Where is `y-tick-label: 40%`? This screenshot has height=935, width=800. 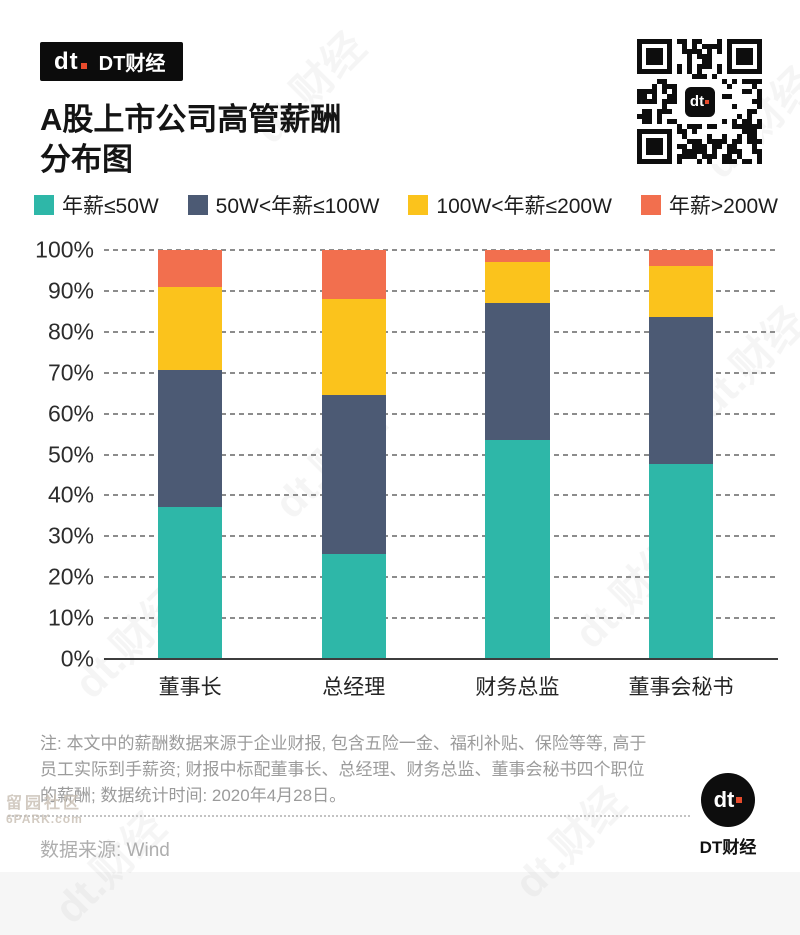
y-tick-label: 40% is located at coordinates (70, 494).